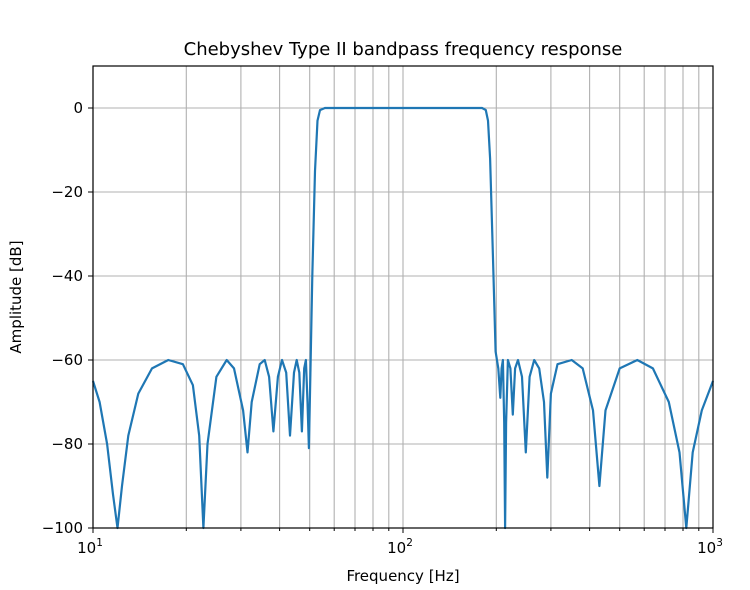 The height and width of the screenshot is (590, 750). What do you see at coordinates (402, 576) in the screenshot?
I see `x-axis-label: Frequency [Hz]` at bounding box center [402, 576].